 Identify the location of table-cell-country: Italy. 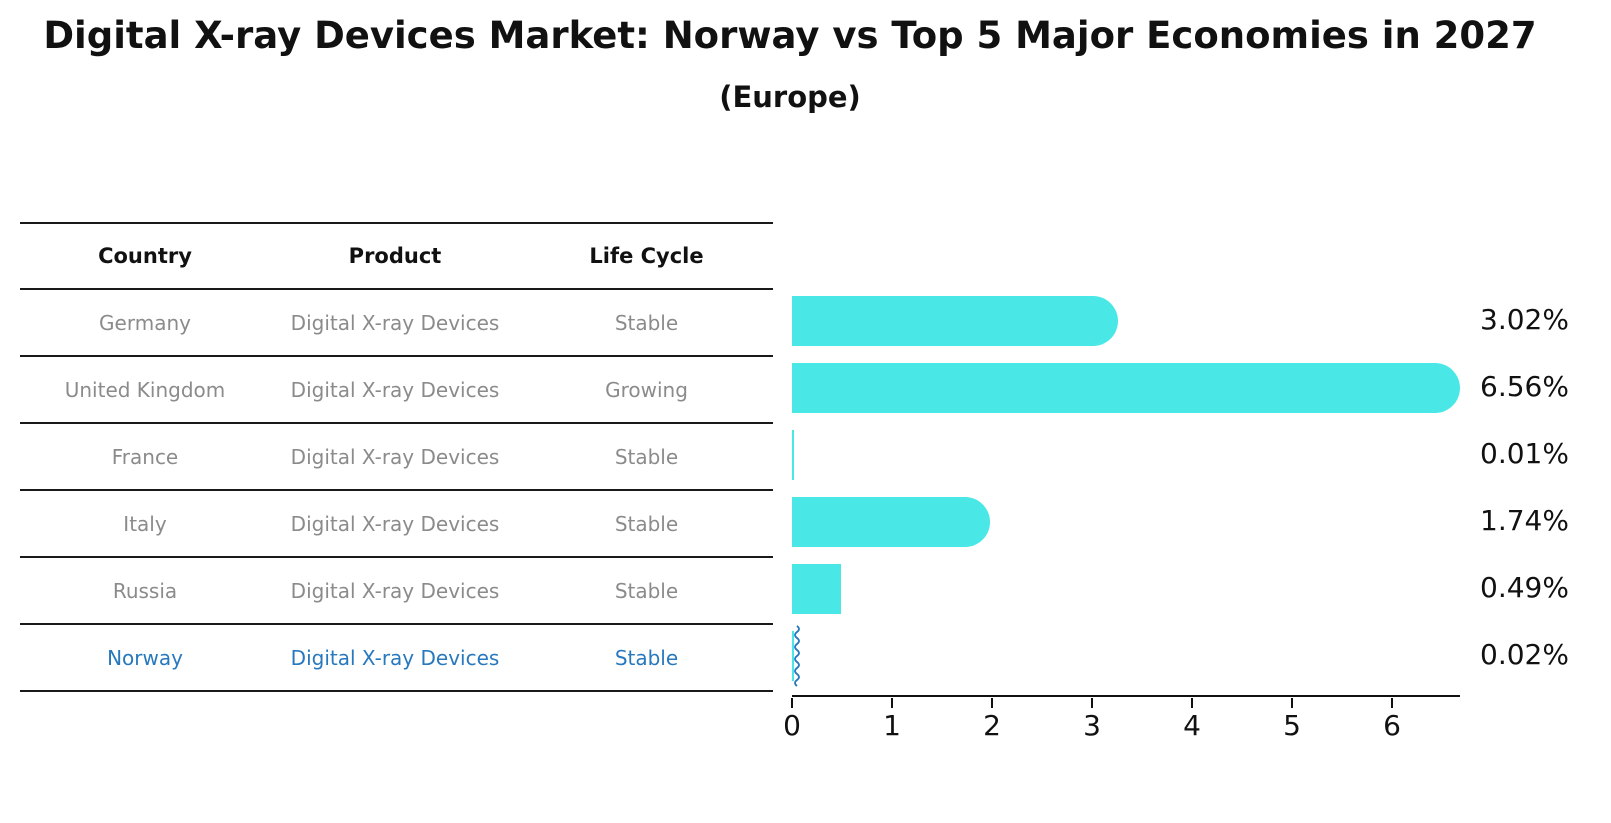
(145, 523).